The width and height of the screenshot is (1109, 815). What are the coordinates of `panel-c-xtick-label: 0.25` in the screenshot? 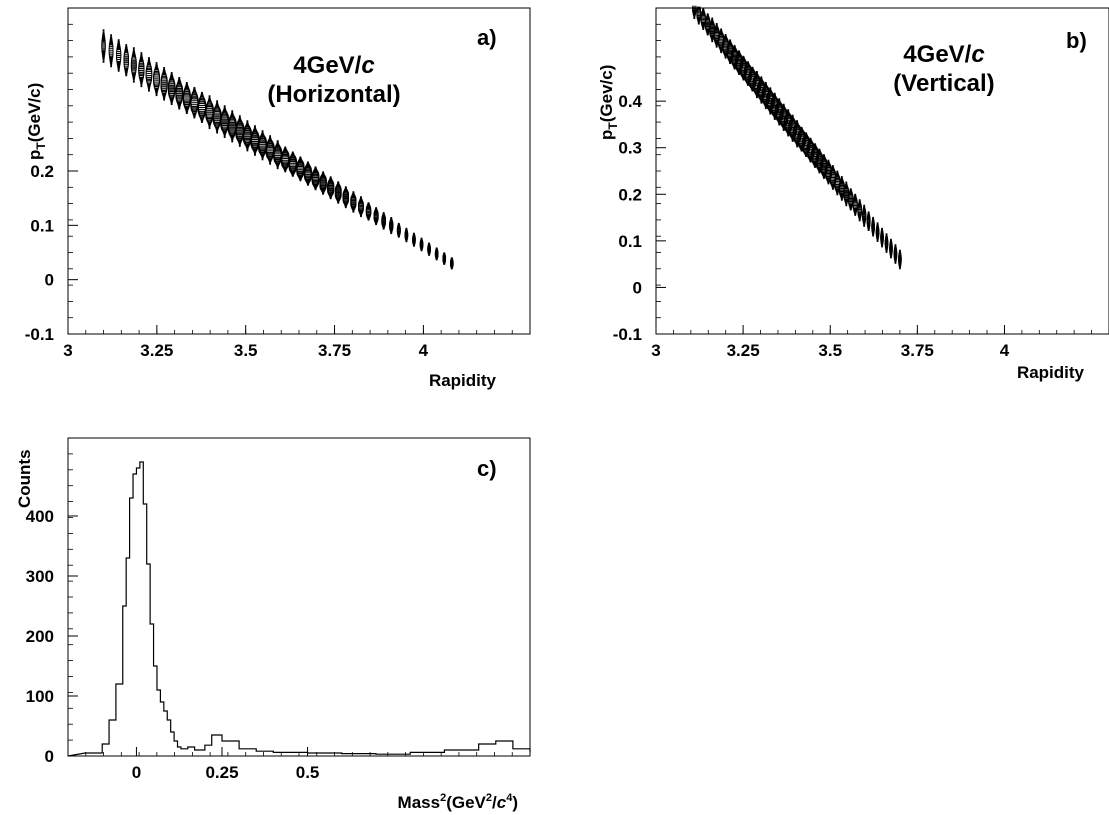 It's located at (221, 772).